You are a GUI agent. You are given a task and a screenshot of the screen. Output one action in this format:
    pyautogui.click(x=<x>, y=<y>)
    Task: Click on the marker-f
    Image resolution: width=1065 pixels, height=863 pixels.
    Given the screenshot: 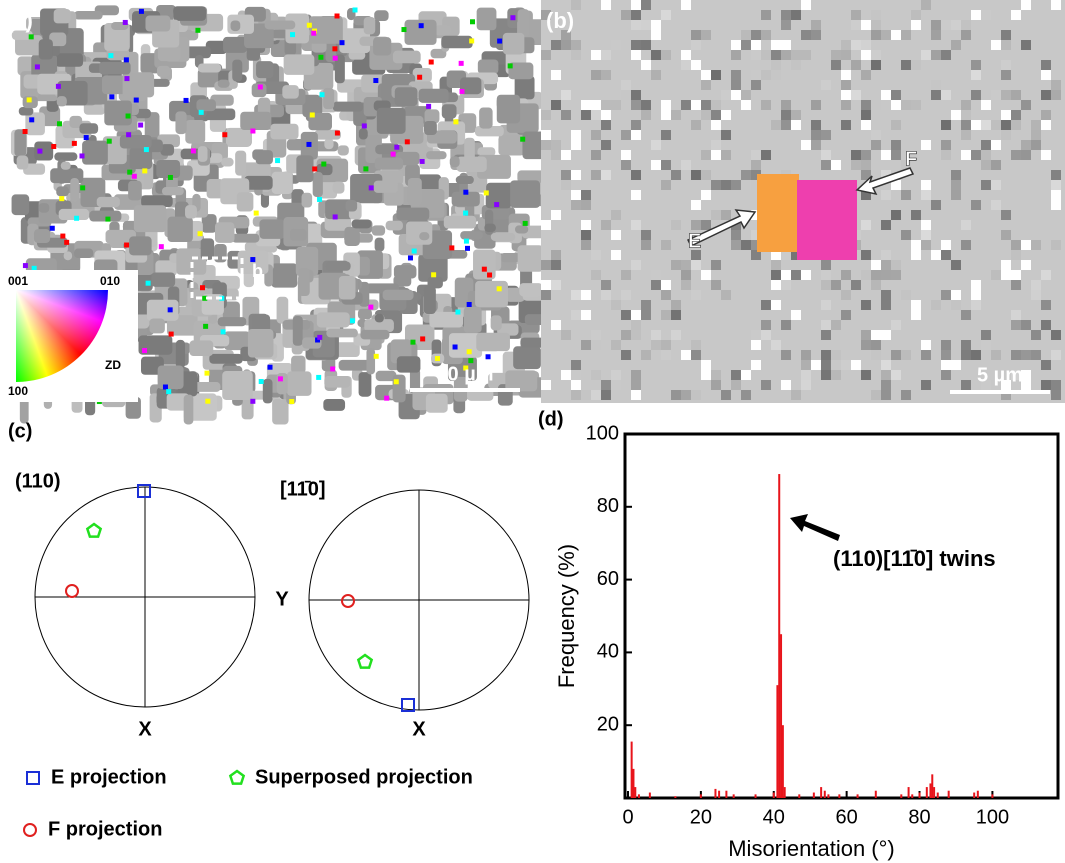 What is the action you would take?
    pyautogui.click(x=72, y=591)
    